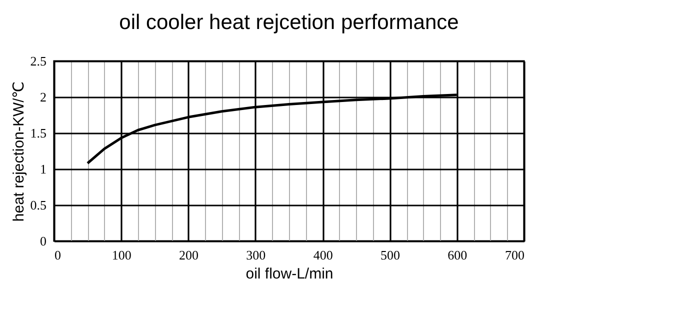  What do you see at coordinates (38, 61) in the screenshot?
I see `y-tick-label: 2.5` at bounding box center [38, 61].